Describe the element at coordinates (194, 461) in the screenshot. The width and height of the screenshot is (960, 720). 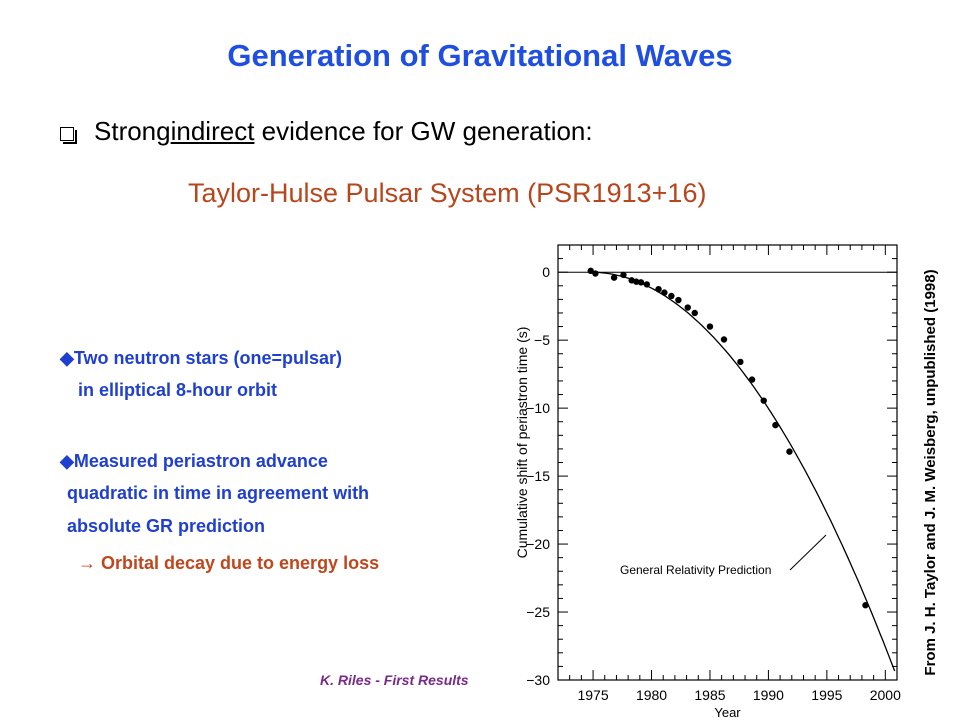
I see `point-periastron: ◆Measured periastron advance` at that location.